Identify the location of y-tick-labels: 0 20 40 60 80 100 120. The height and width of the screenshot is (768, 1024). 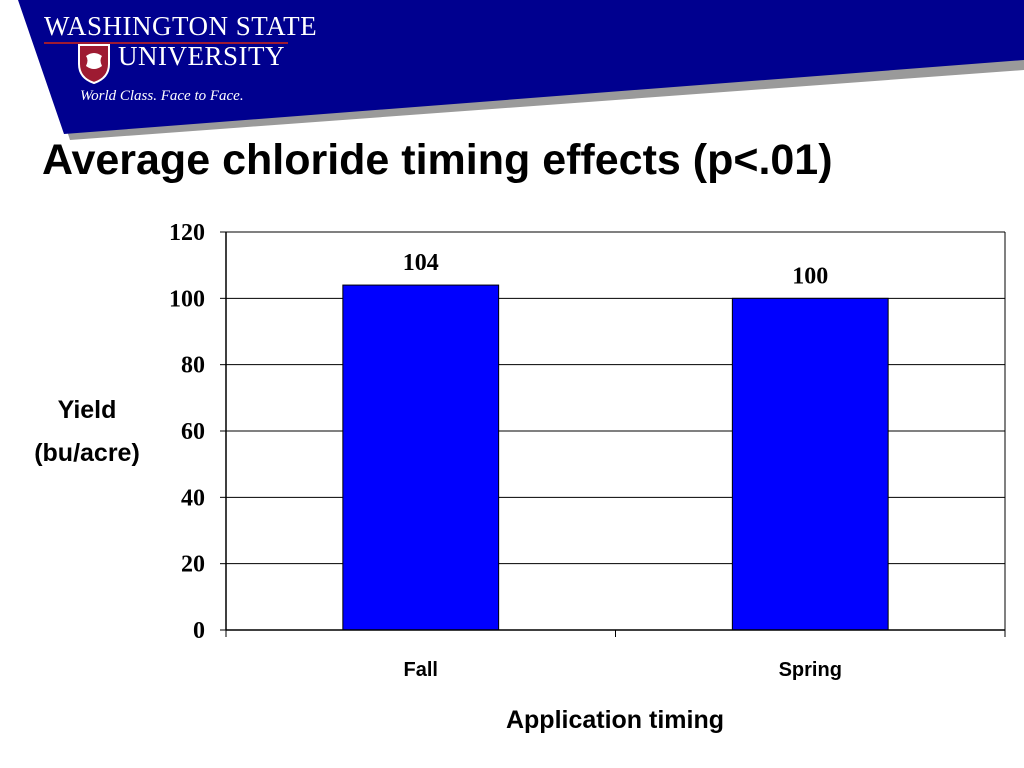
(187, 432).